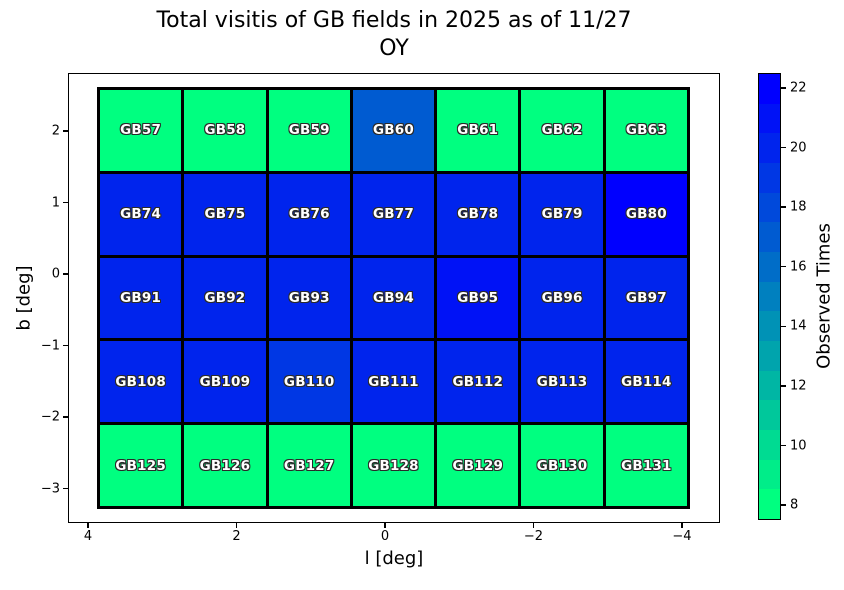 The image size is (844, 590). Describe the element at coordinates (562, 382) in the screenshot. I see `heatmap-cell: GB113` at that location.